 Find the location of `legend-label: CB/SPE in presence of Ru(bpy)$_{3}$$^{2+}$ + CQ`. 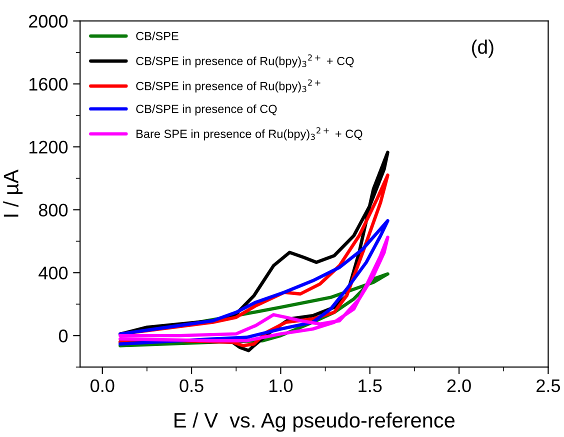

legend-label: CB/SPE in presence of Ru(bpy)$_{3}$$^{2+}$ + CQ is located at coordinates (245, 61).